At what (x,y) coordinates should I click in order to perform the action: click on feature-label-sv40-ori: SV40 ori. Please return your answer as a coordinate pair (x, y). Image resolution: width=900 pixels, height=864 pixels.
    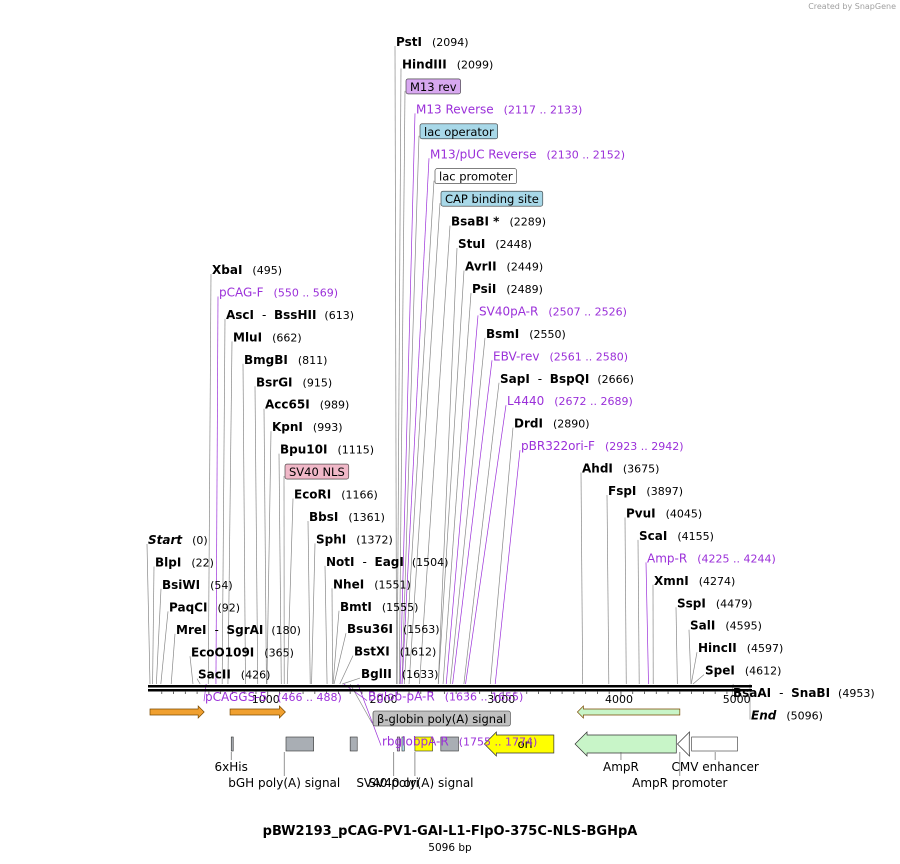
    Looking at the image, I should click on (393, 771).